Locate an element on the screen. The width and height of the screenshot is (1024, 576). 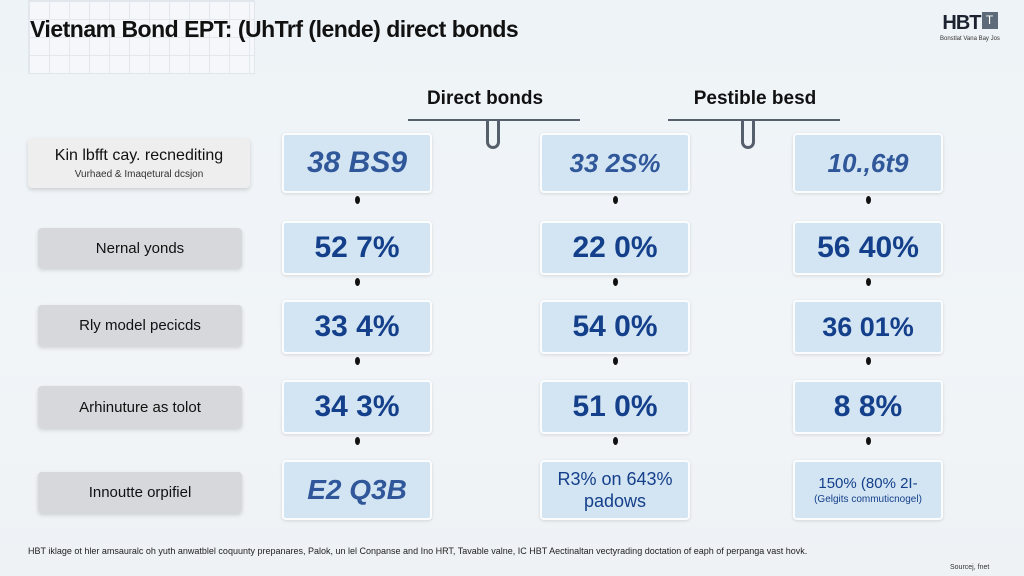
row-label: Rly model pecicds is located at coordinates (140, 325).